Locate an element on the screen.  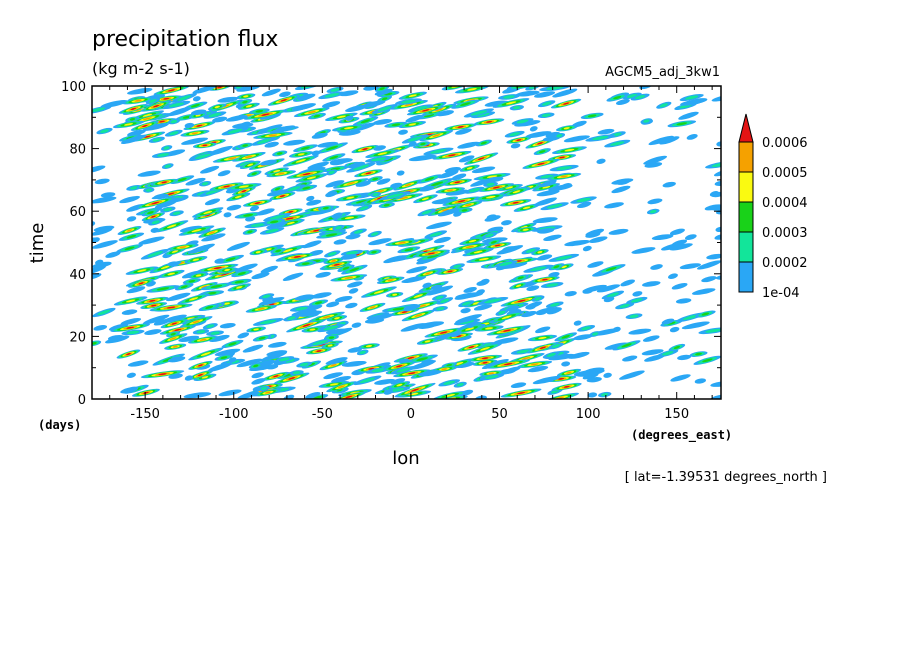
x-tick-label: 50 is located at coordinates (499, 414).